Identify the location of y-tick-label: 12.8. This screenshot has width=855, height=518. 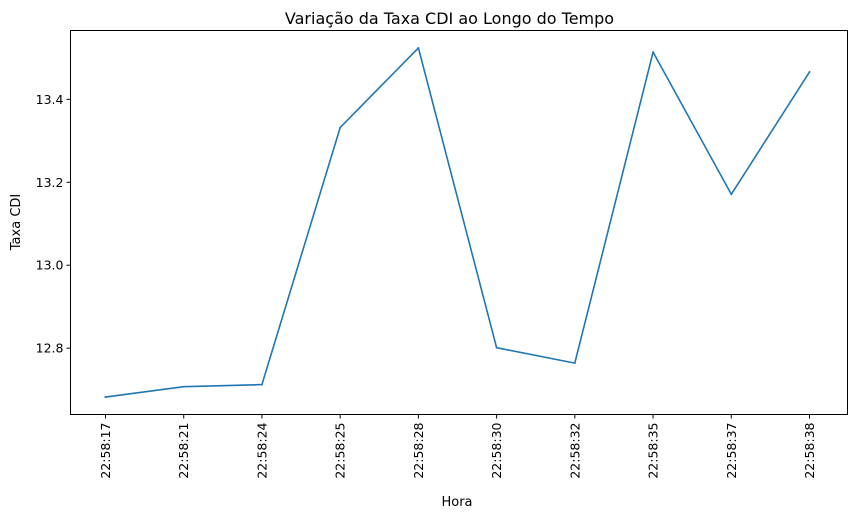
(50, 348).